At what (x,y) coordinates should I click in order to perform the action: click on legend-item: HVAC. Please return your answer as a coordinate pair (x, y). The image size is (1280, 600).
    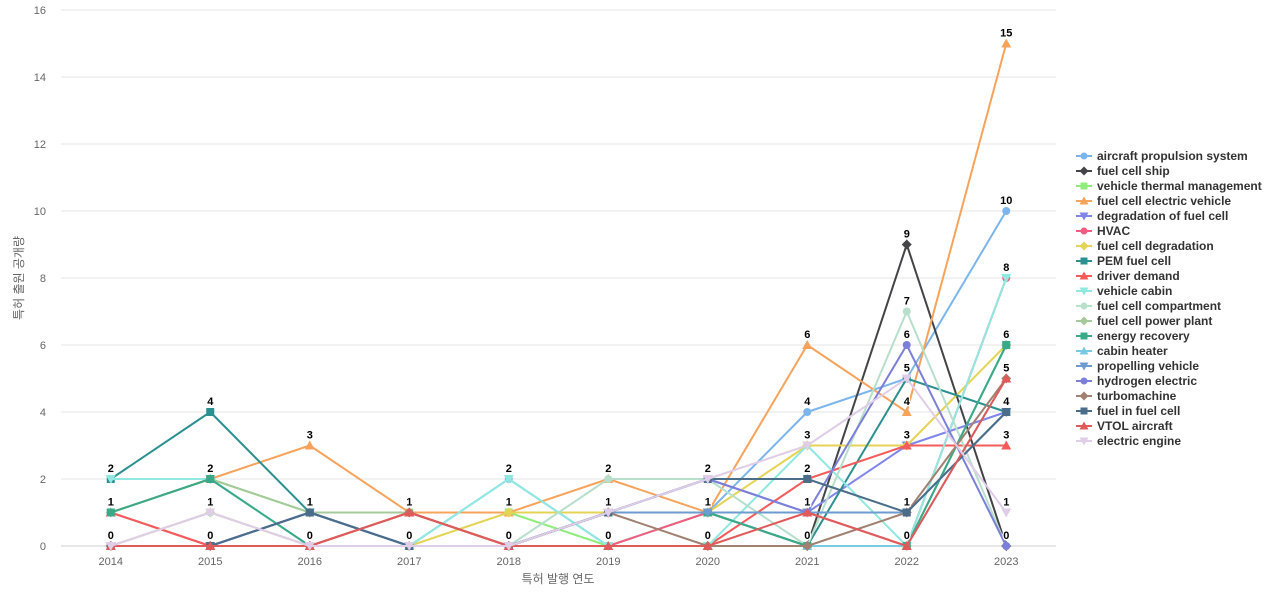
    Looking at the image, I should click on (1103, 231).